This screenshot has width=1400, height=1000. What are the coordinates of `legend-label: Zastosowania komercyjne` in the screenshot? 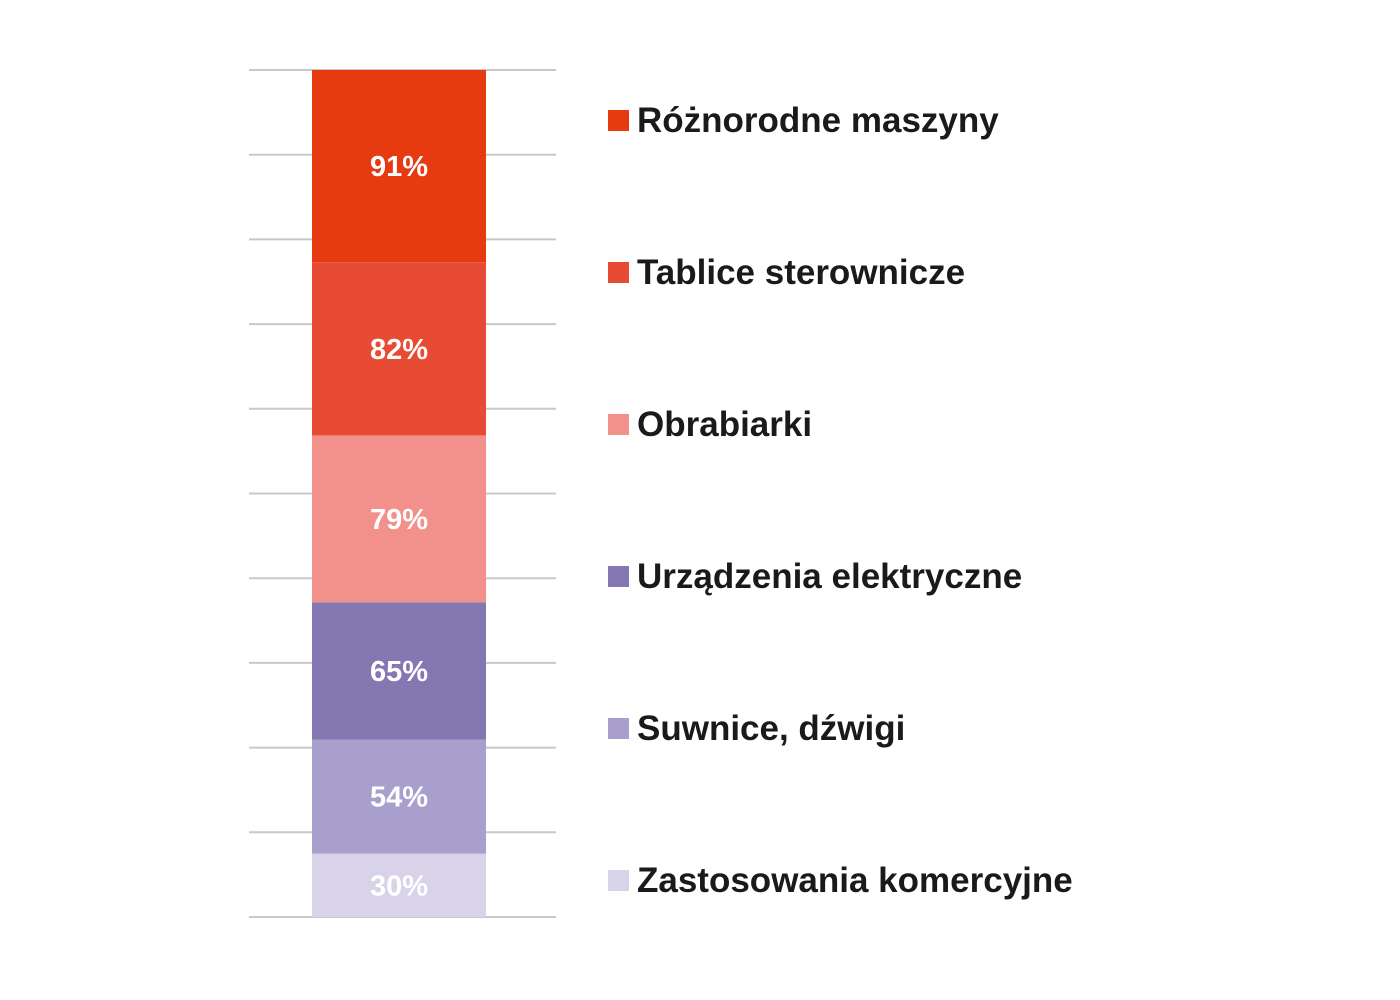 It's located at (855, 880).